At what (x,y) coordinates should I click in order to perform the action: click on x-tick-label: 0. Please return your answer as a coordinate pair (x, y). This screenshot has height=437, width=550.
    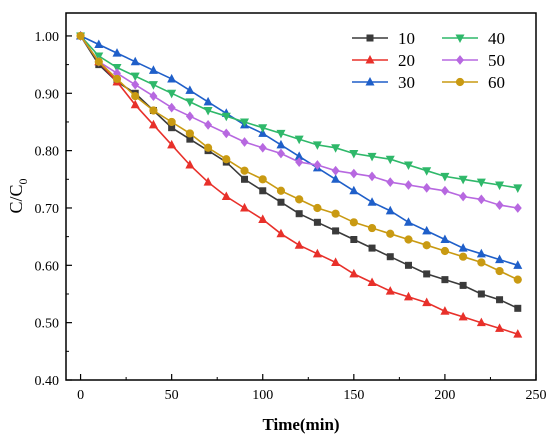
    Looking at the image, I should click on (80, 395).